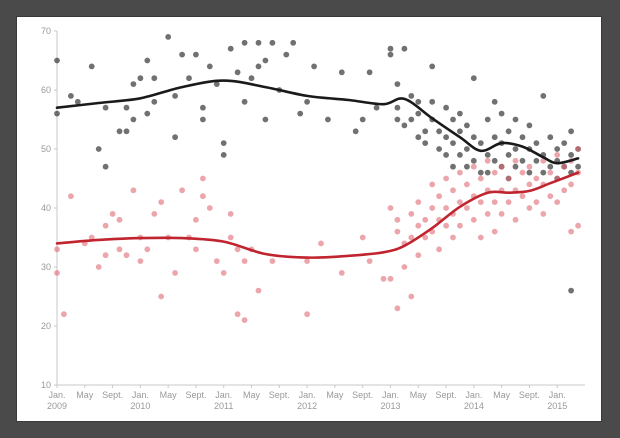 The width and height of the screenshot is (620, 438). What do you see at coordinates (46, 208) in the screenshot?
I see `y-tick-label: 40` at bounding box center [46, 208].